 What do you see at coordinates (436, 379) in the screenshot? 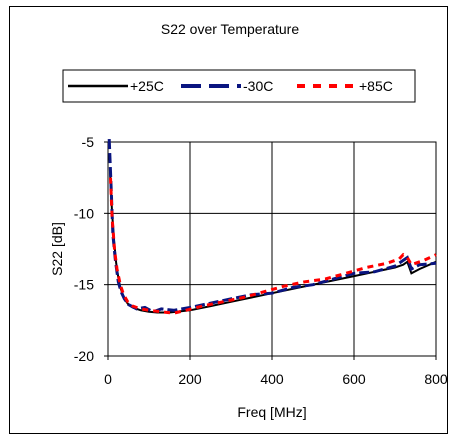
I see `x-tick-label: 800` at bounding box center [436, 379].